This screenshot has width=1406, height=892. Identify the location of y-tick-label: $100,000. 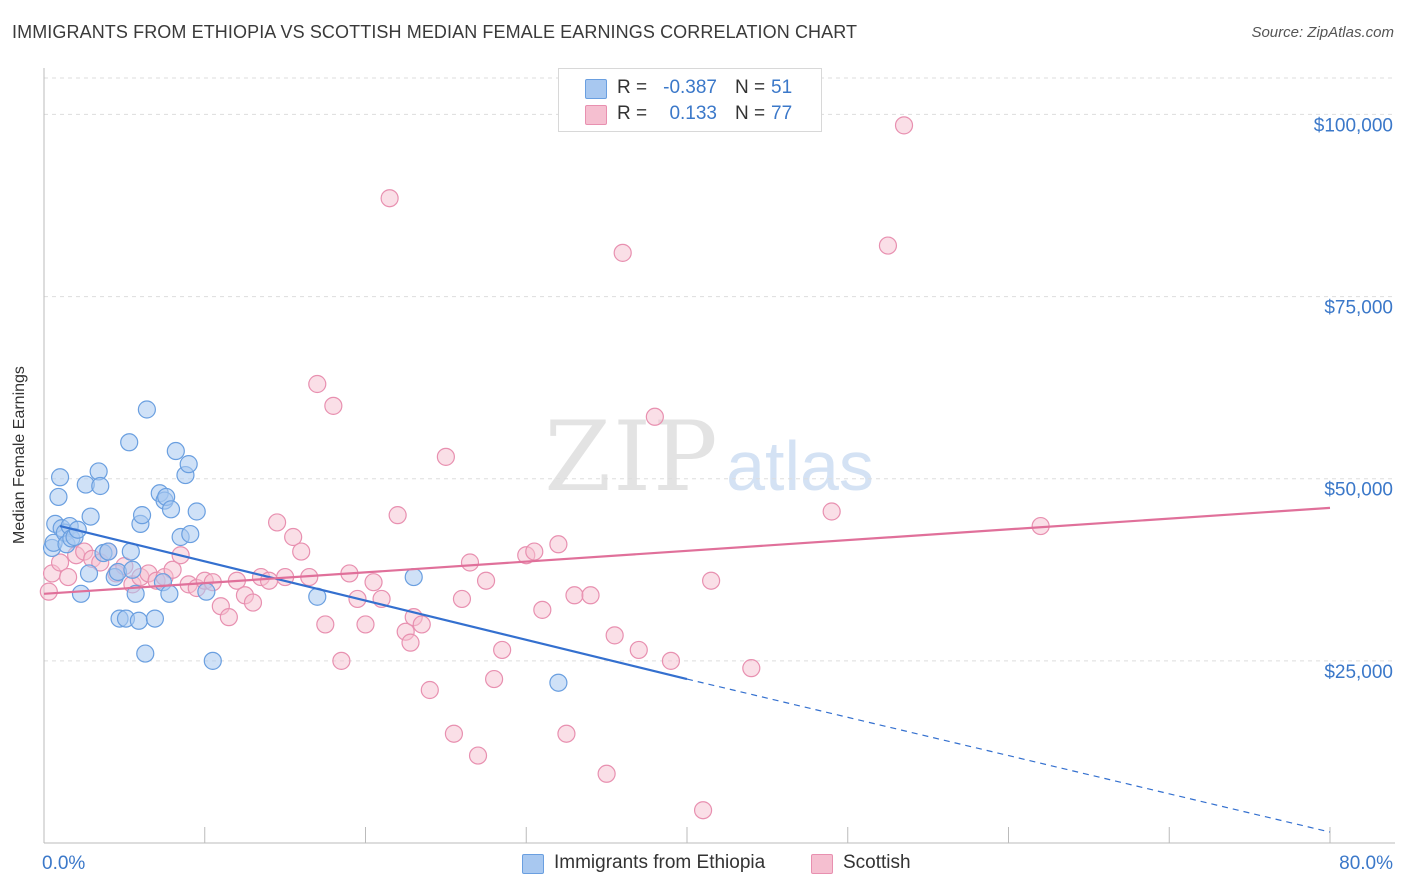
(1353, 125).